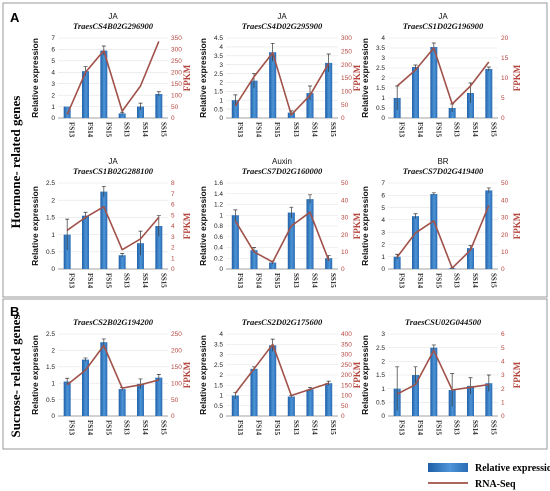 The width and height of the screenshot is (550, 491). What do you see at coordinates (218, 194) in the screenshot?
I see `y-tick-label: 1.4` at bounding box center [218, 194].